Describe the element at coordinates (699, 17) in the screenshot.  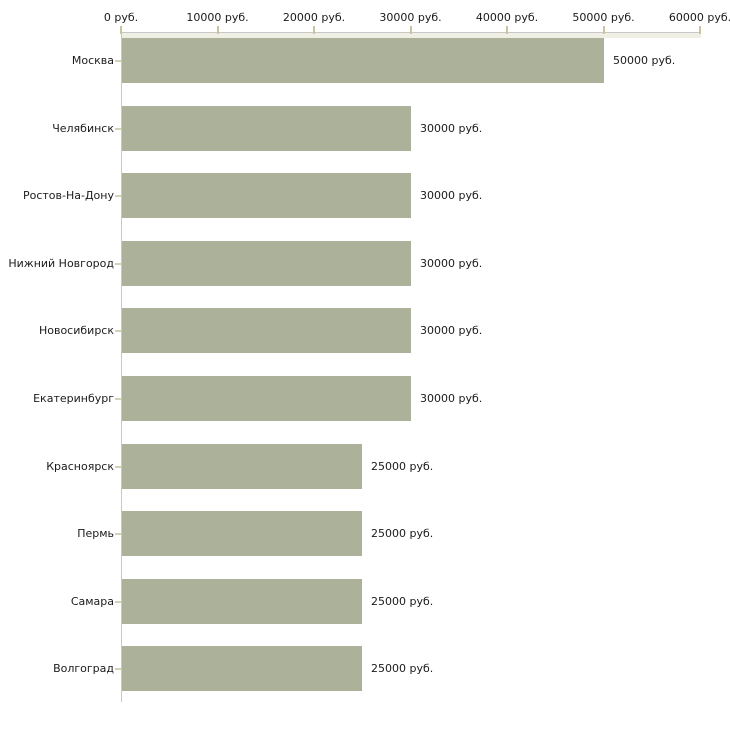
I see `x-axis-tick-label: 60000 руб.` at that location.